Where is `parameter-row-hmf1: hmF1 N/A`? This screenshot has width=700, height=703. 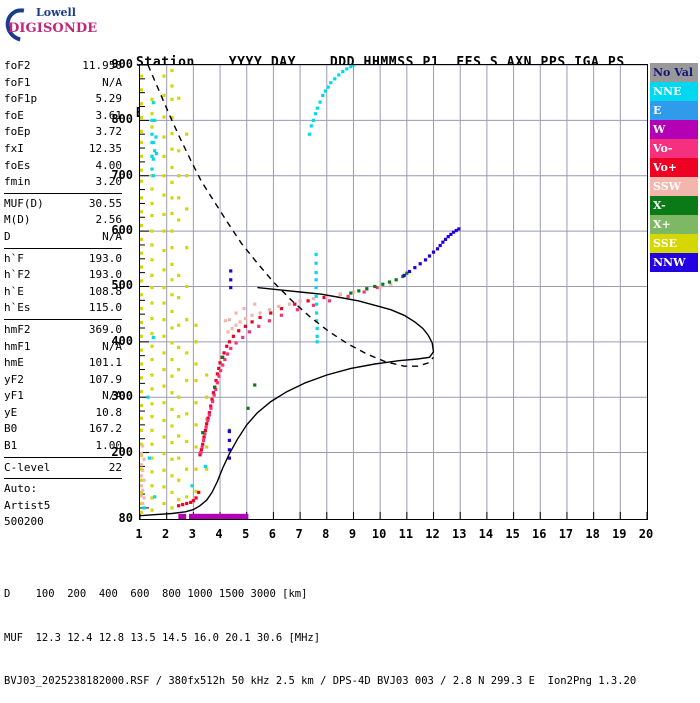 parameter-row-hmf1: hmF1 N/A is located at coordinates (63, 347).